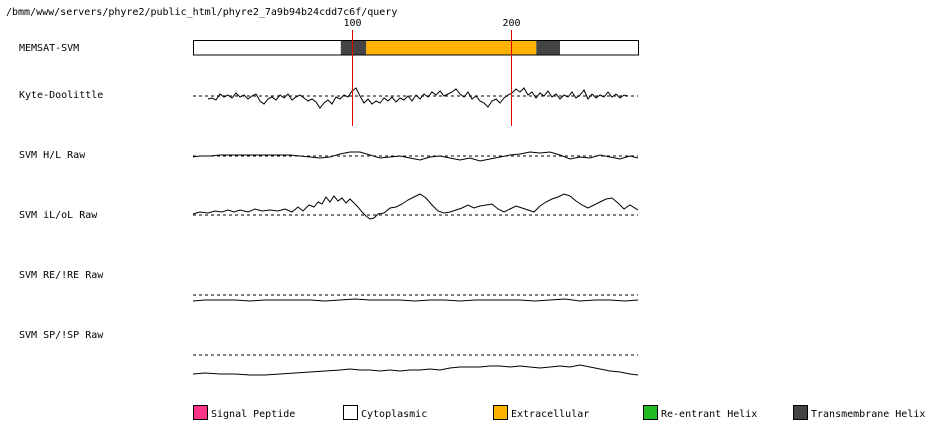  Describe the element at coordinates (394, 414) in the screenshot. I see `legend-label-cytoplasmic: Cytoplasmic` at that location.